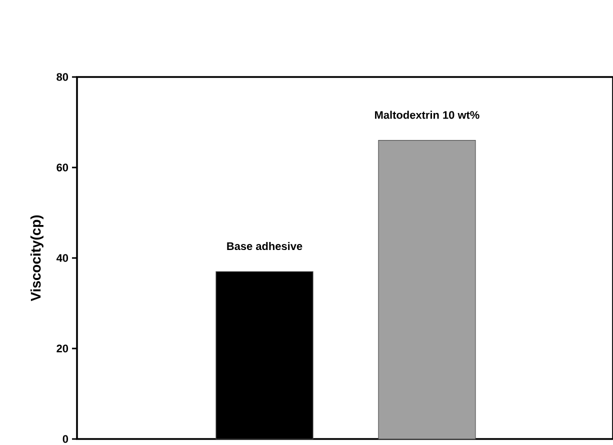 The height and width of the screenshot is (445, 613). I want to click on y-tick-label: 40, so click(62, 258).